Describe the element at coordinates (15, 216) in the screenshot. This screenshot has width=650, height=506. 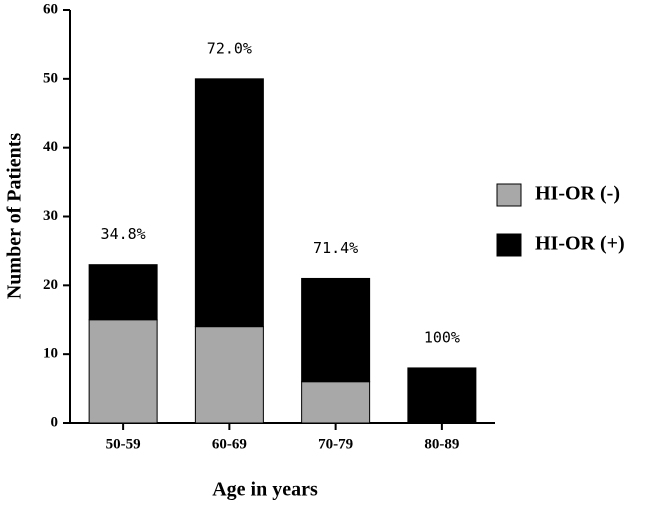
I see `y-axis-label: Number of Patients` at that location.